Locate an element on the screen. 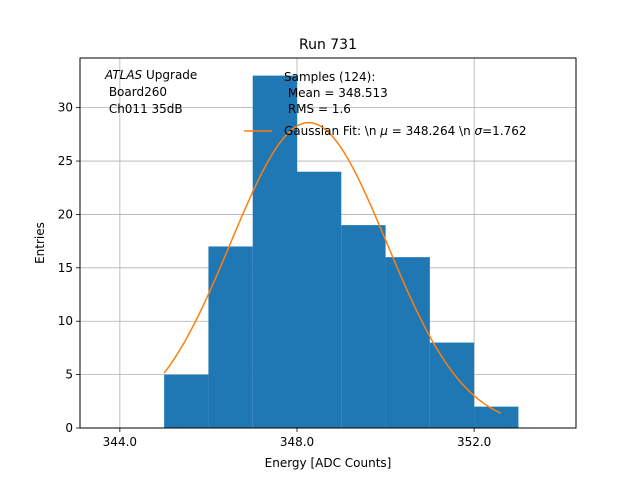 This screenshot has height=484, width=640. x-tick-label-0: 344.0 is located at coordinates (120, 442).